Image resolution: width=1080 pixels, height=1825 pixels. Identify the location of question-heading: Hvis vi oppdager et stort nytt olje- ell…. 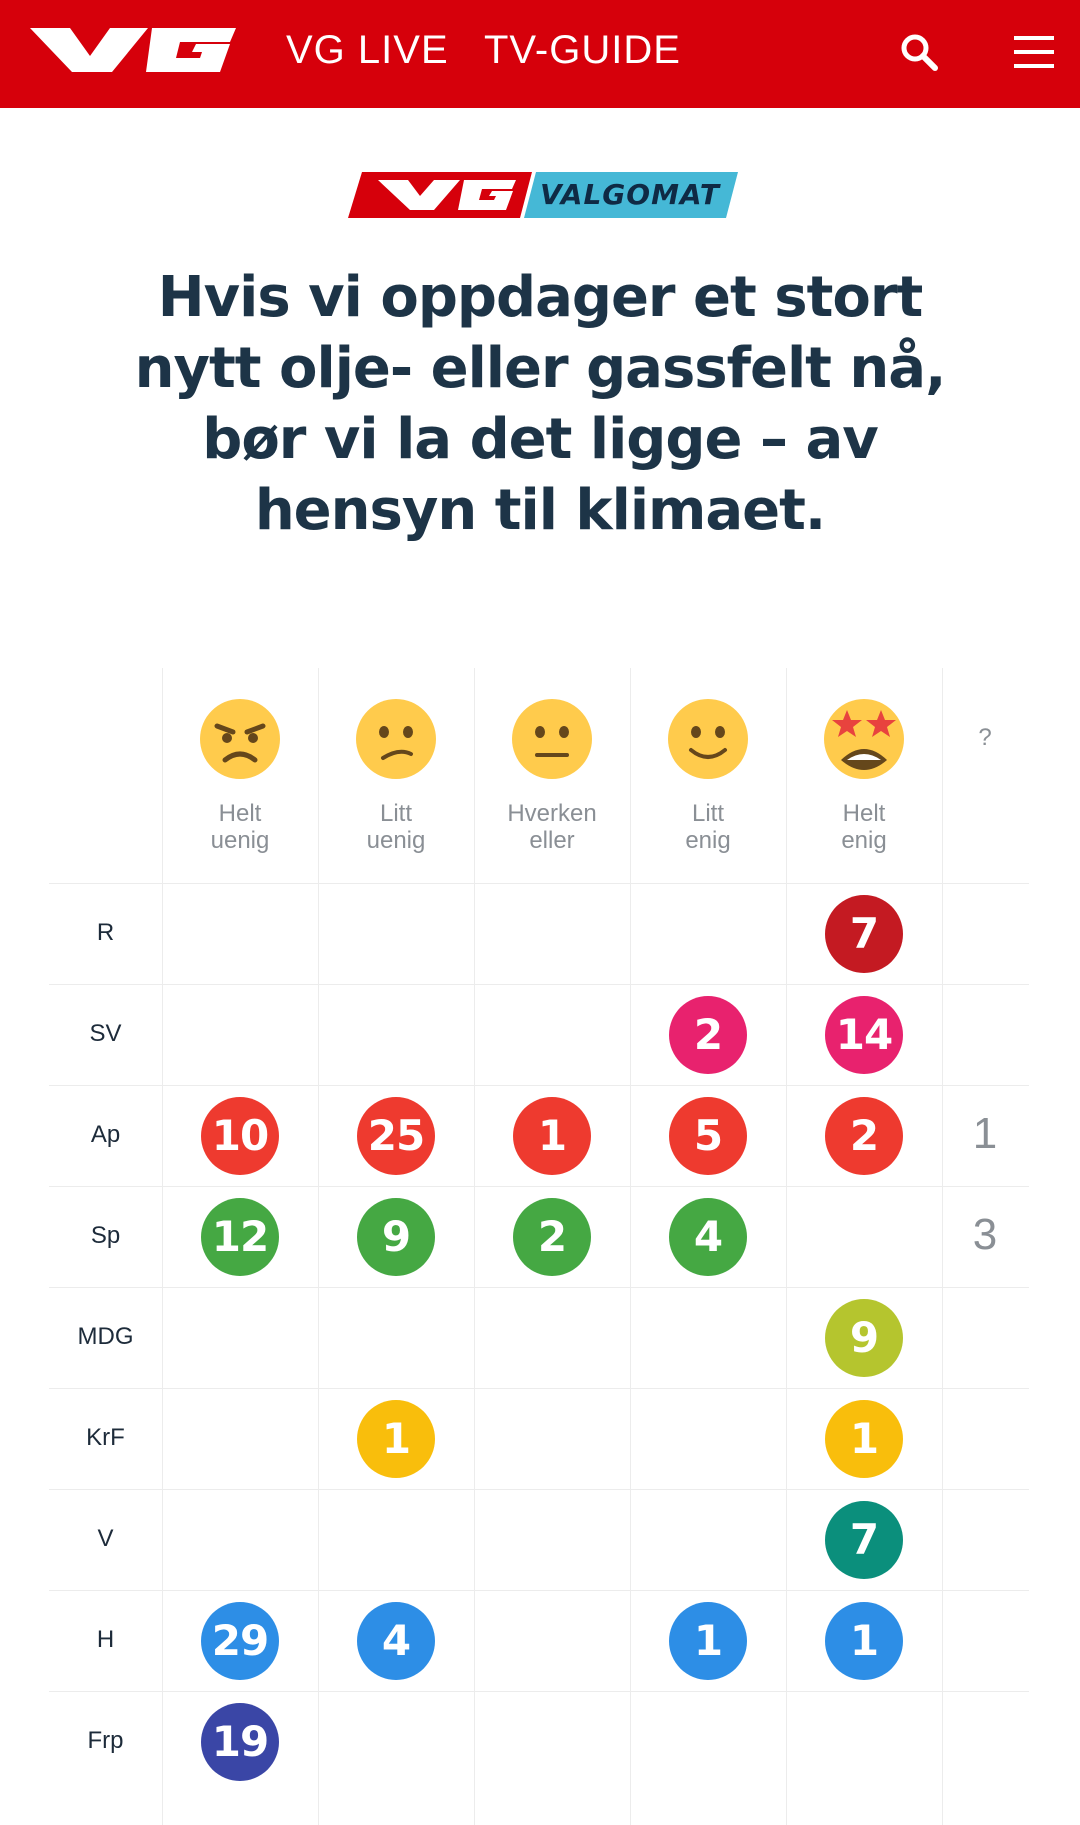
(540, 404).